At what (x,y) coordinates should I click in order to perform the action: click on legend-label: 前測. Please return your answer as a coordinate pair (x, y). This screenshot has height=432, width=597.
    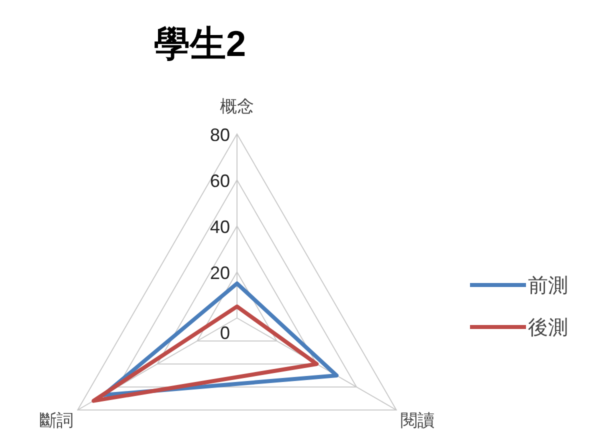
    Looking at the image, I should click on (548, 286).